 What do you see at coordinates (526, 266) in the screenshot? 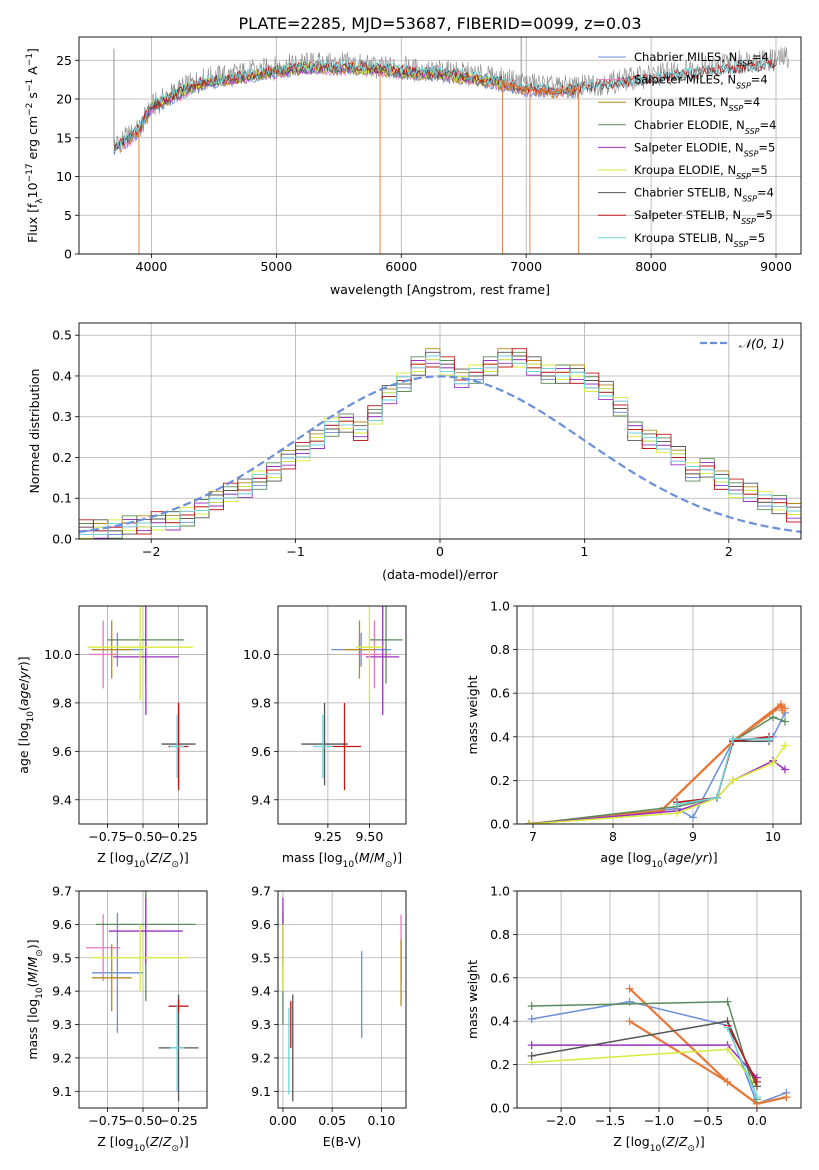
I see `x-tick-label: 7000` at bounding box center [526, 266].